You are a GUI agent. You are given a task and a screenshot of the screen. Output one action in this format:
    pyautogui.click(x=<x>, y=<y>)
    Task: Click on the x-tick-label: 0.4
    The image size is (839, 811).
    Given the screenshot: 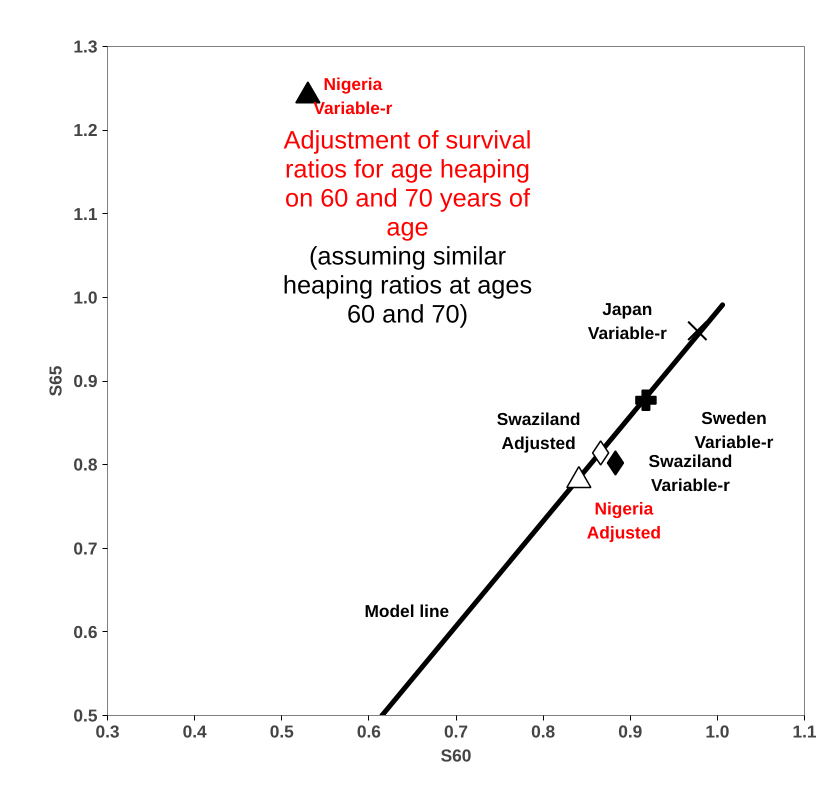 What is the action you would take?
    pyautogui.click(x=195, y=732)
    